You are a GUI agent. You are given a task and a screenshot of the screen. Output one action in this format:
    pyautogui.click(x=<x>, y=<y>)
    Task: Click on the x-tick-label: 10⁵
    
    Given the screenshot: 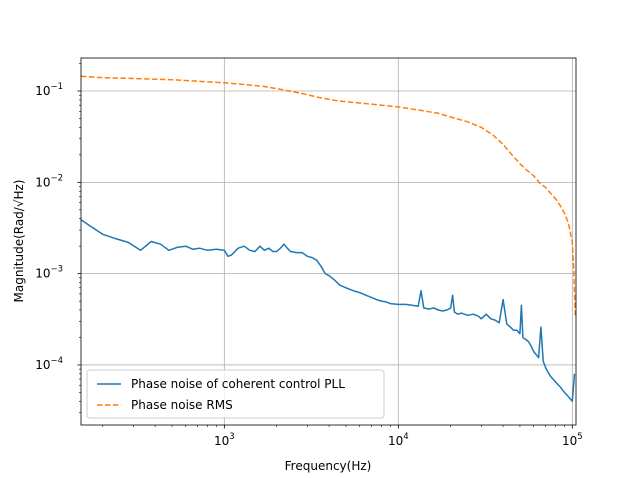 What is the action you would take?
    pyautogui.click(x=572, y=440)
    